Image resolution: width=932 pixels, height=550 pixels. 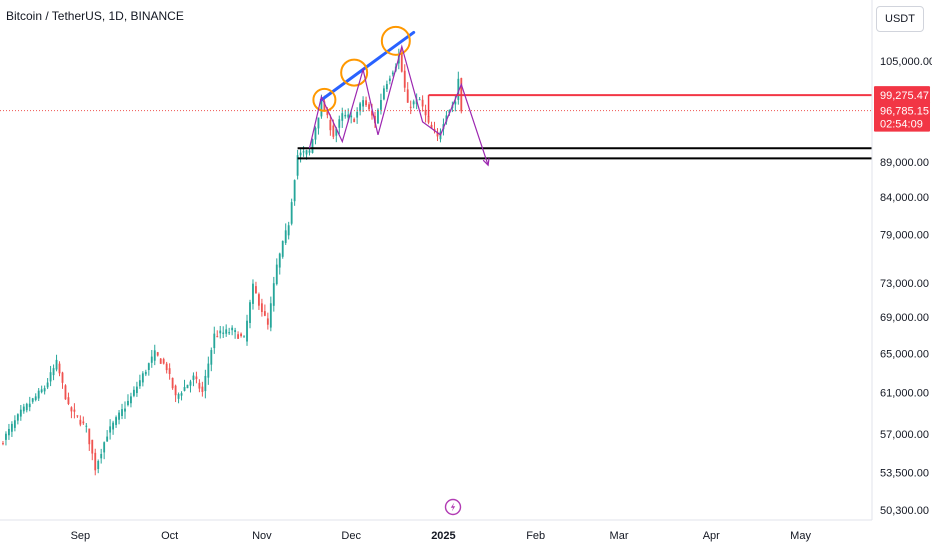 What do you see at coordinates (354, 72) in the screenshot?
I see `pattern-circle` at bounding box center [354, 72].